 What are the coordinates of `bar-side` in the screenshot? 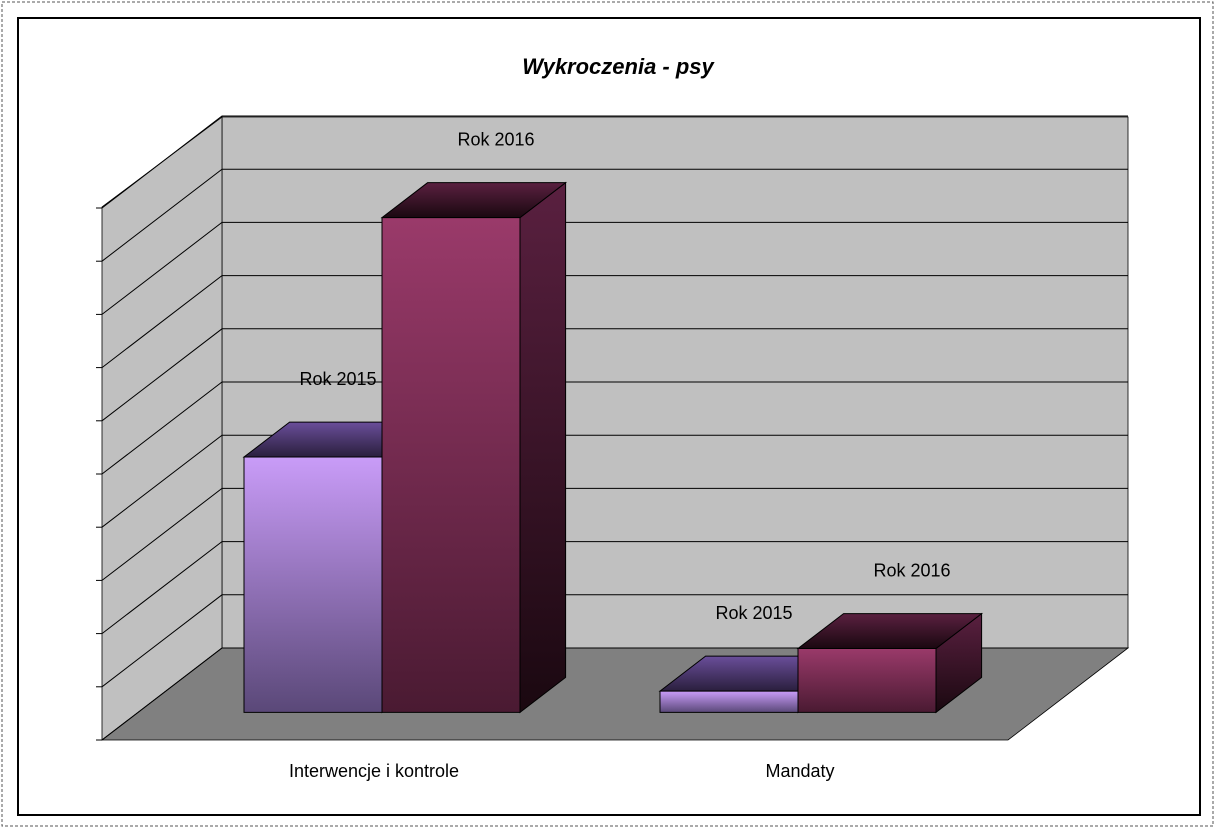 It's located at (543, 447).